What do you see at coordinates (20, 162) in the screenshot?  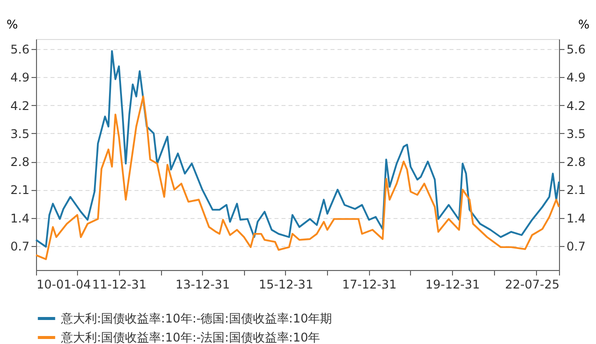 I see `y-tick-label: 2.8` at bounding box center [20, 162].